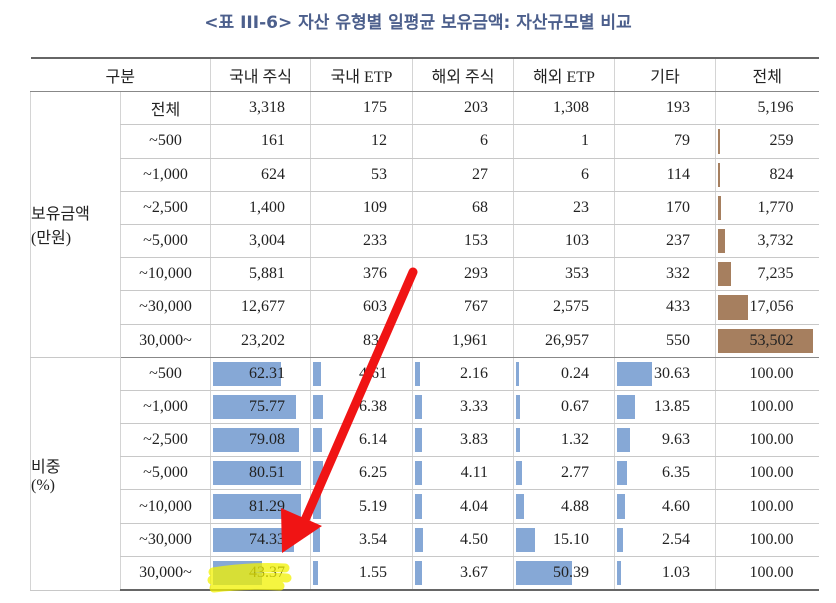 The image size is (836, 603). Describe the element at coordinates (260, 540) in the screenshot. I see `cell: 74.33` at that location.